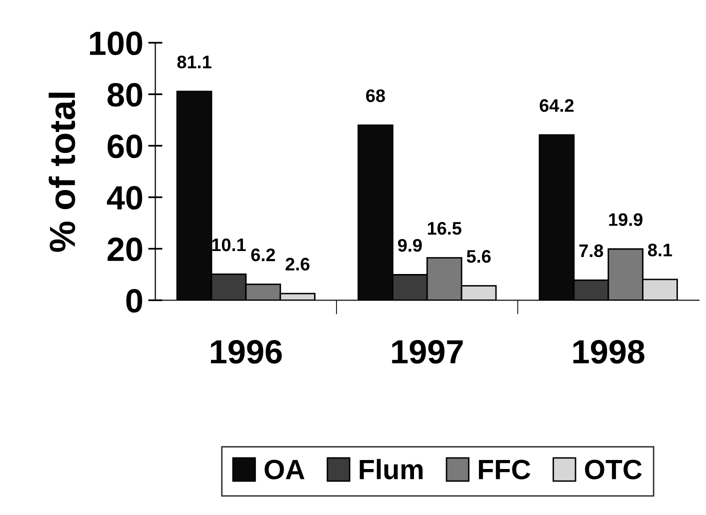 The image size is (706, 515). What do you see at coordinates (125, 146) in the screenshot?
I see `y-tick-label: 60` at bounding box center [125, 146].